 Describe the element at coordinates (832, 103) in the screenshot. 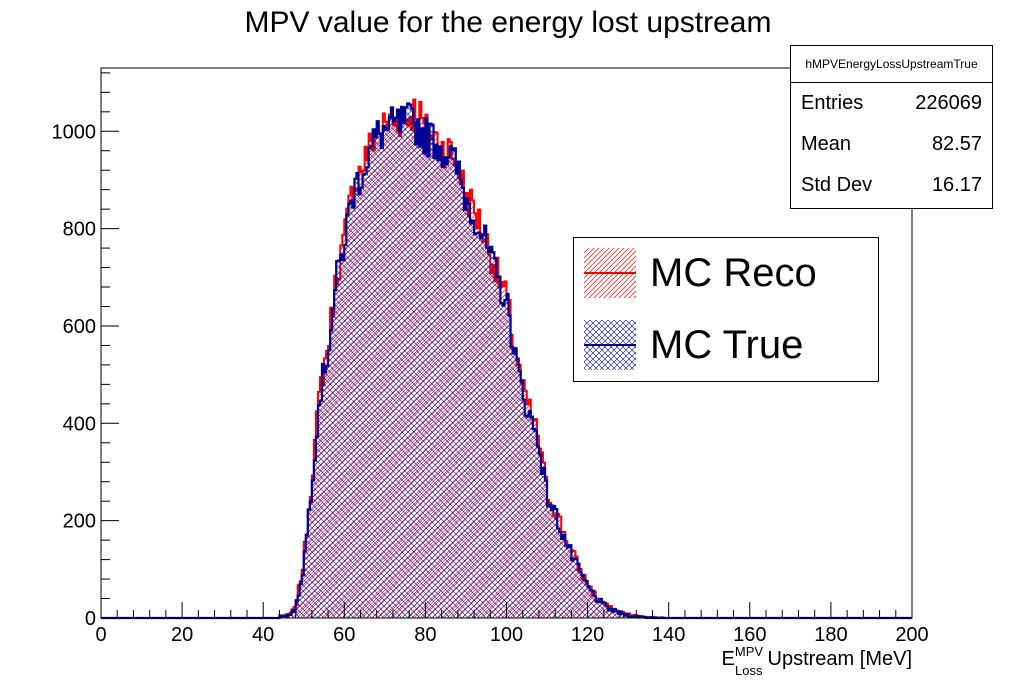

I see `stats-label: Entries` at that location.